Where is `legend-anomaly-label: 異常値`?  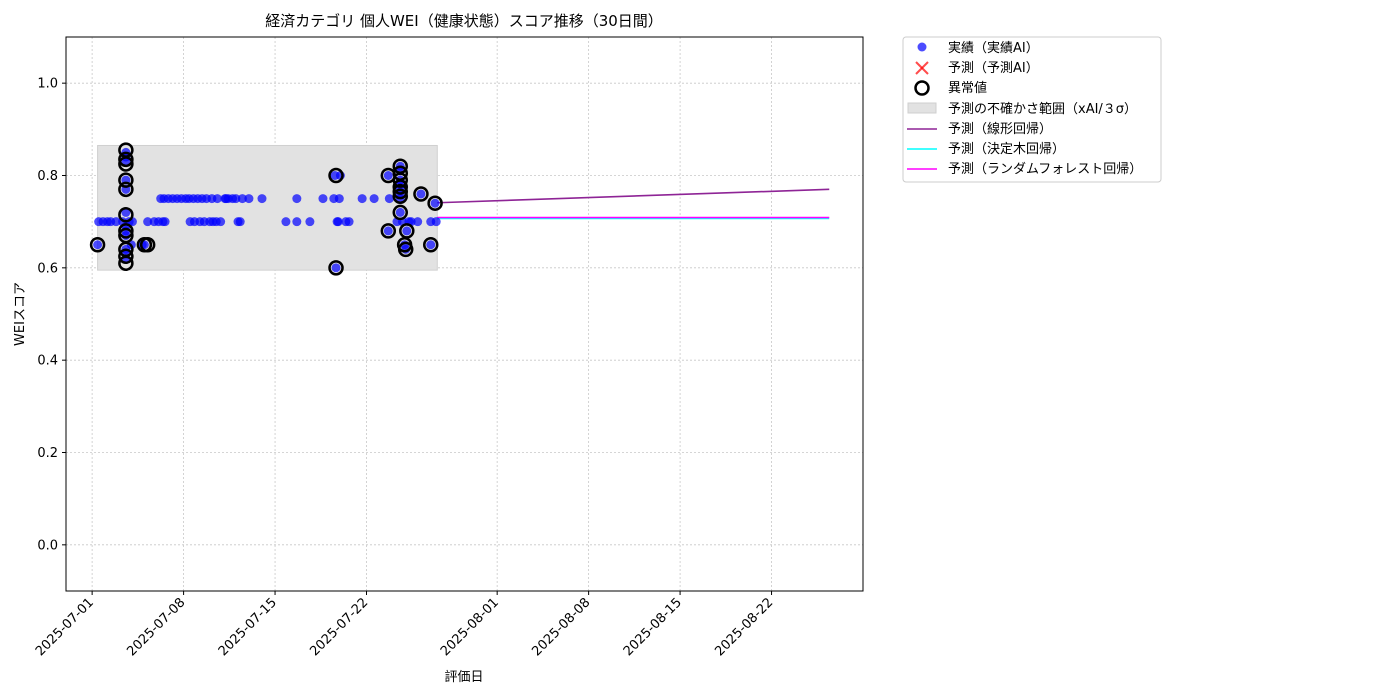
legend-anomaly-label: 異常値 is located at coordinates (967, 88).